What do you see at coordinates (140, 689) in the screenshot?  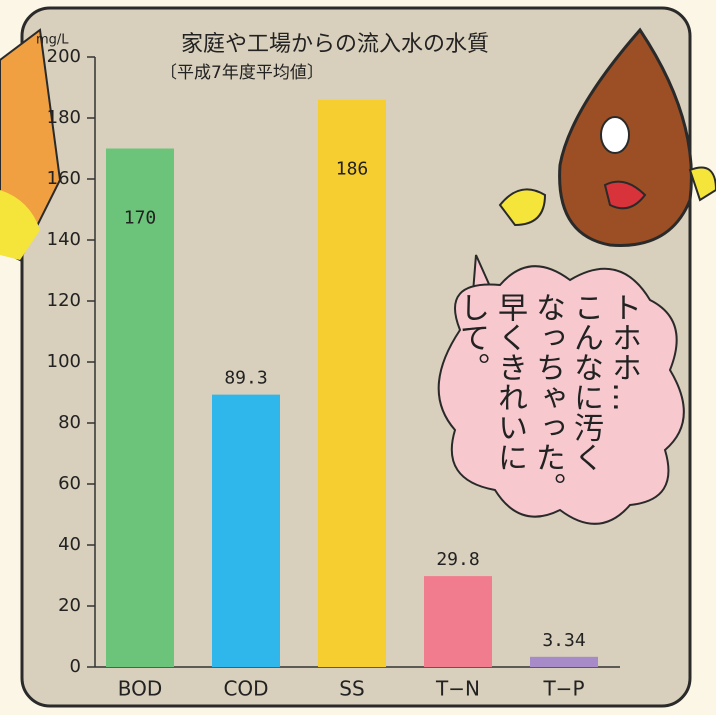 I see `x-tick-label: BOD` at bounding box center [140, 689].